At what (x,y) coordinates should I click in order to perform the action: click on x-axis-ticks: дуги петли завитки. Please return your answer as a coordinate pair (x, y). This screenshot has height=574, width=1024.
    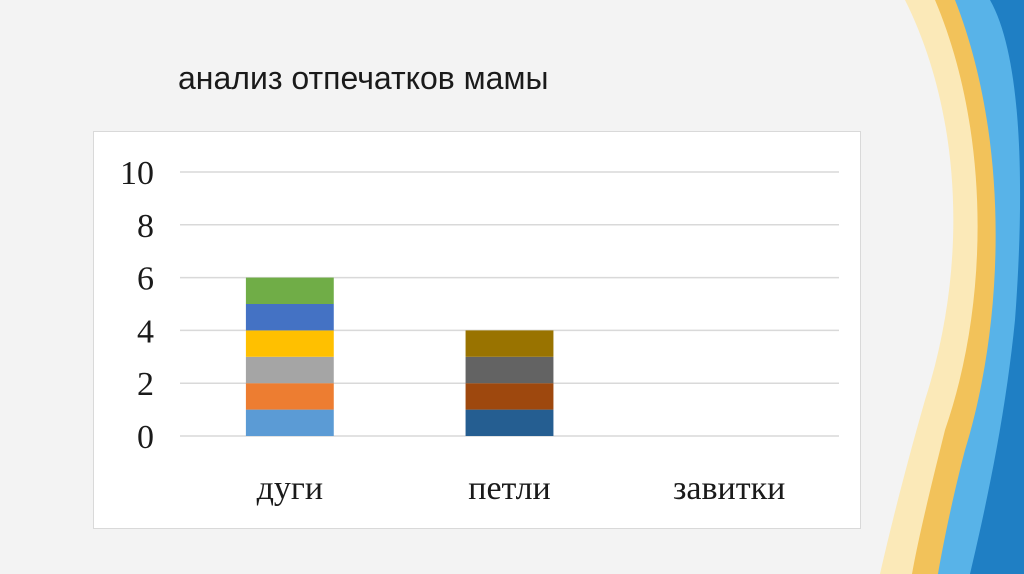
    Looking at the image, I should click on (521, 488).